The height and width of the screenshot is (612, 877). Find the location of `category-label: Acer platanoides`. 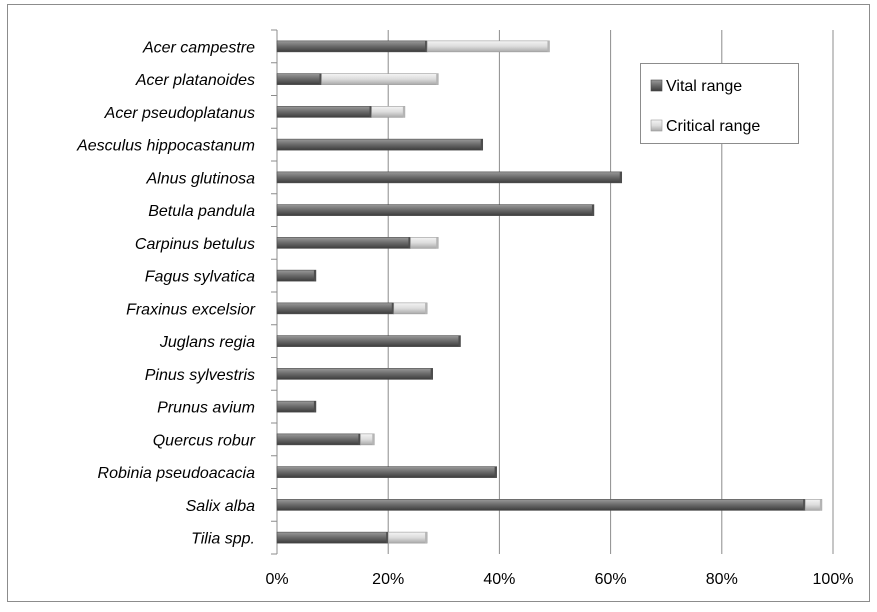

category-label: Acer platanoides is located at coordinates (195, 80).